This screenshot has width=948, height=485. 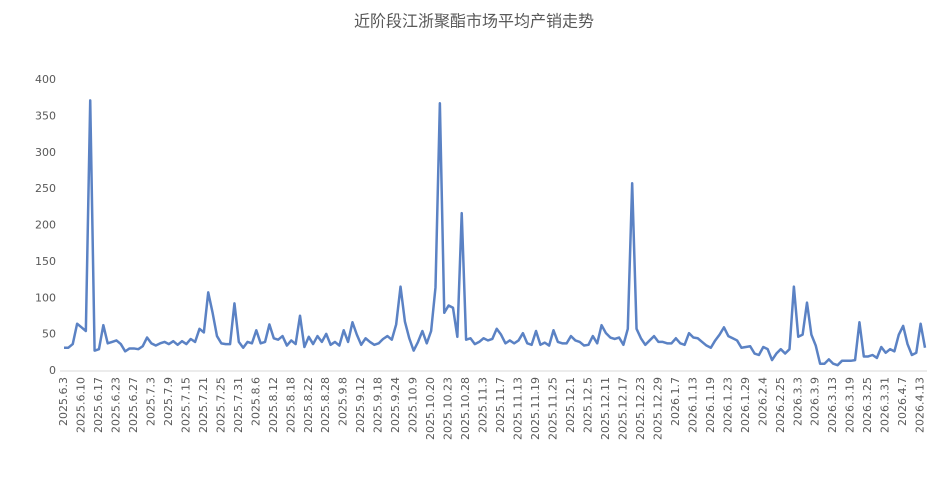 What do you see at coordinates (49, 334) in the screenshot?
I see `y-tick-label: 50` at bounding box center [49, 334].